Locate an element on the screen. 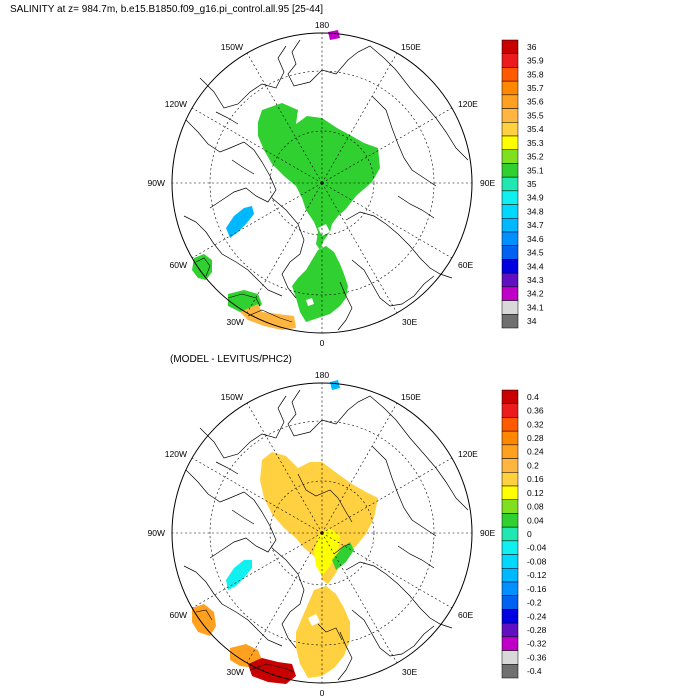  lon-label: 30E is located at coordinates (409, 322).